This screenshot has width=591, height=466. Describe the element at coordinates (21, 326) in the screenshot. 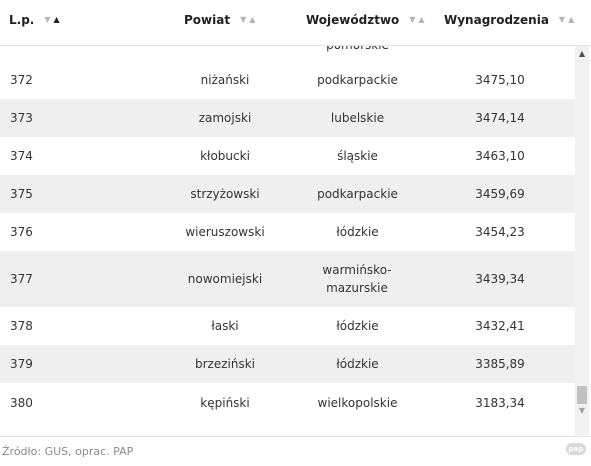

I see `cell-lp: 378` at that location.